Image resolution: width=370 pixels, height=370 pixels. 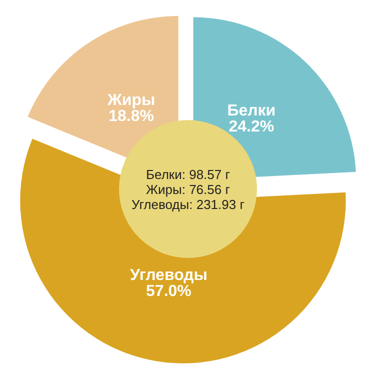 What do you see at coordinates (251, 111) in the screenshot?
I see `slice-label: Белки` at bounding box center [251, 111].